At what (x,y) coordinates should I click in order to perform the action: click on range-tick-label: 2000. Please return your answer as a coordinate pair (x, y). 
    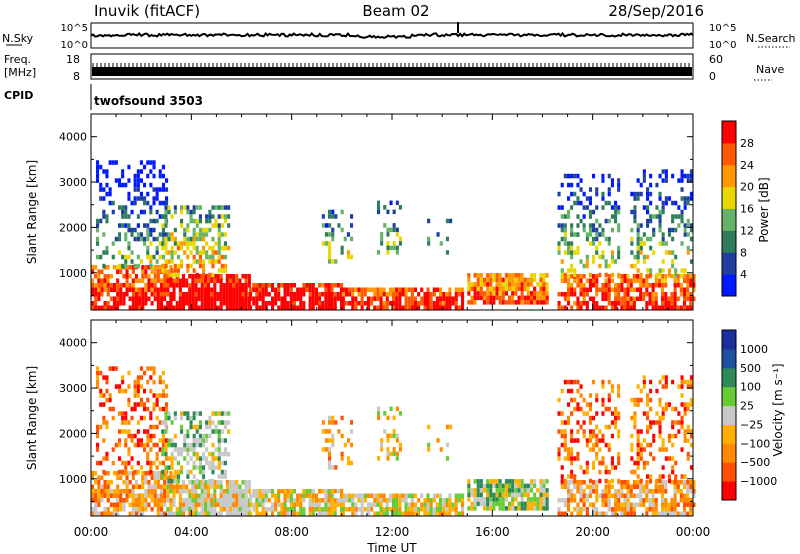
    Looking at the image, I should click on (73, 433).